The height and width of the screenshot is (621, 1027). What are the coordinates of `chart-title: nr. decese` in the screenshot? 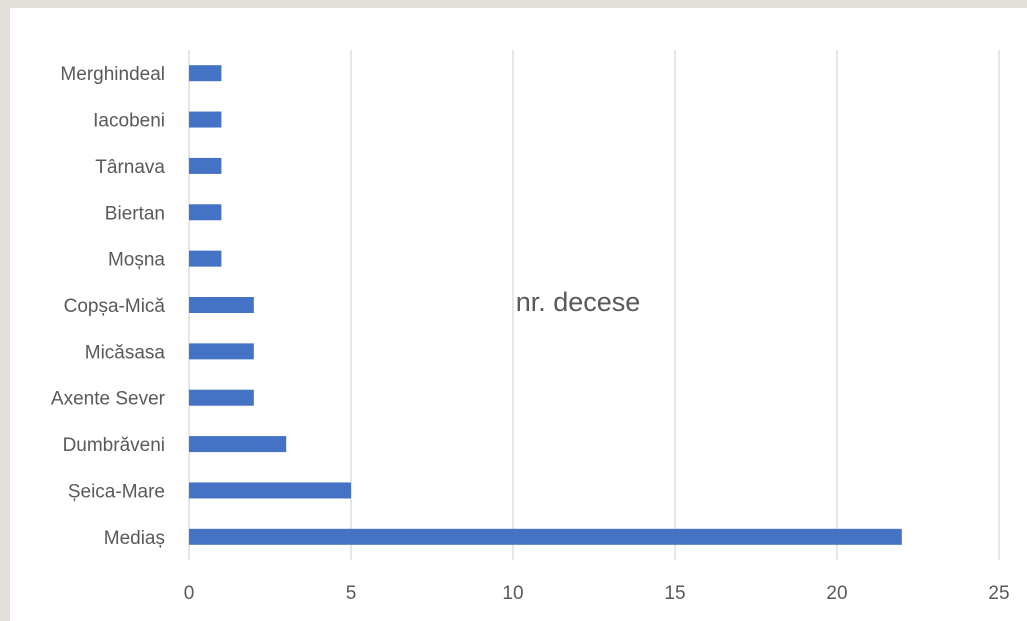 It's located at (578, 302).